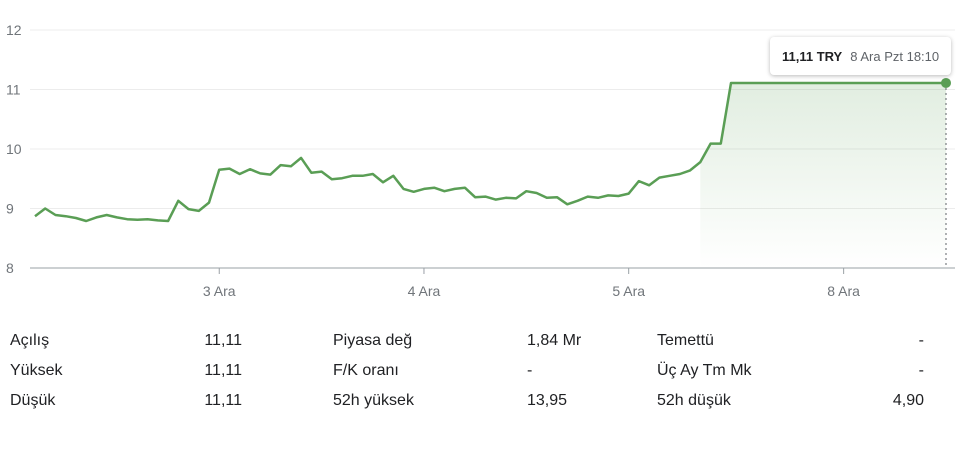  I want to click on y-tick-label: 9, so click(10, 209).